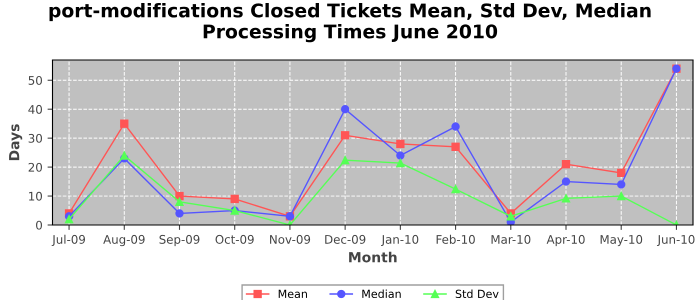 This screenshot has width=700, height=300. I want to click on x-tick-label: Dec-09, so click(345, 239).